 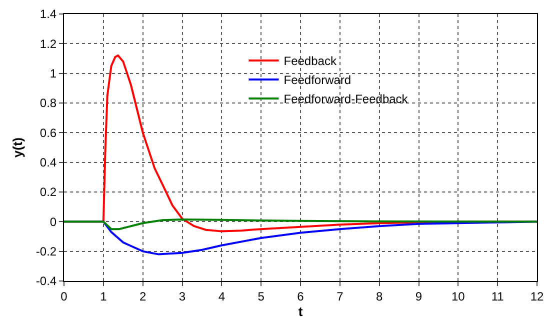 I want to click on x-axis-title: t, so click(x=301, y=311).